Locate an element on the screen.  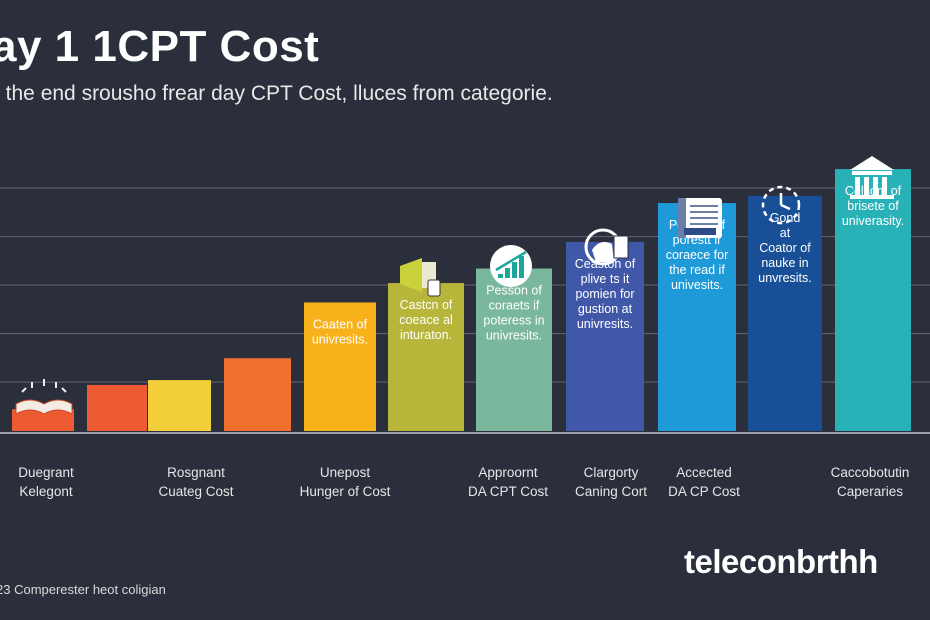
bar-text: univesits. is located at coordinates (697, 285).